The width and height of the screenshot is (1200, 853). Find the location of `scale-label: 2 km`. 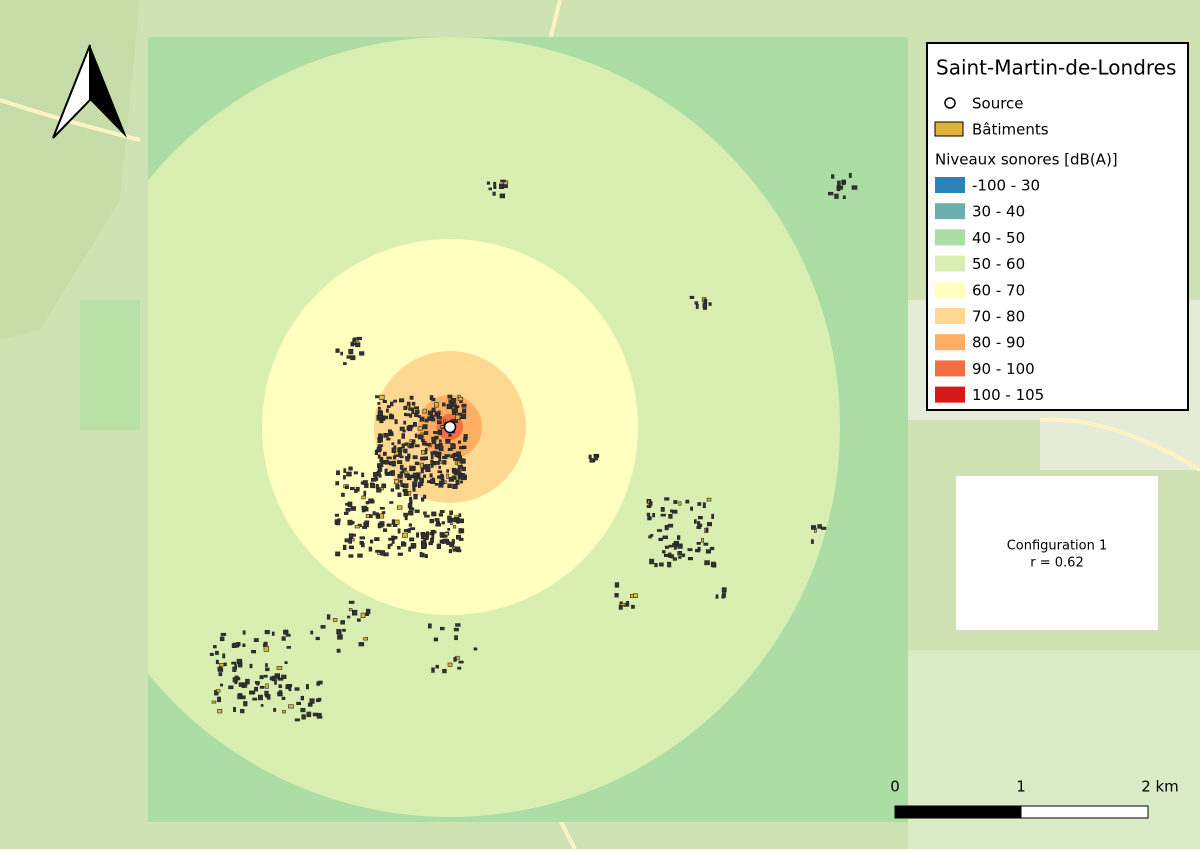

scale-label: 2 km is located at coordinates (1160, 787).